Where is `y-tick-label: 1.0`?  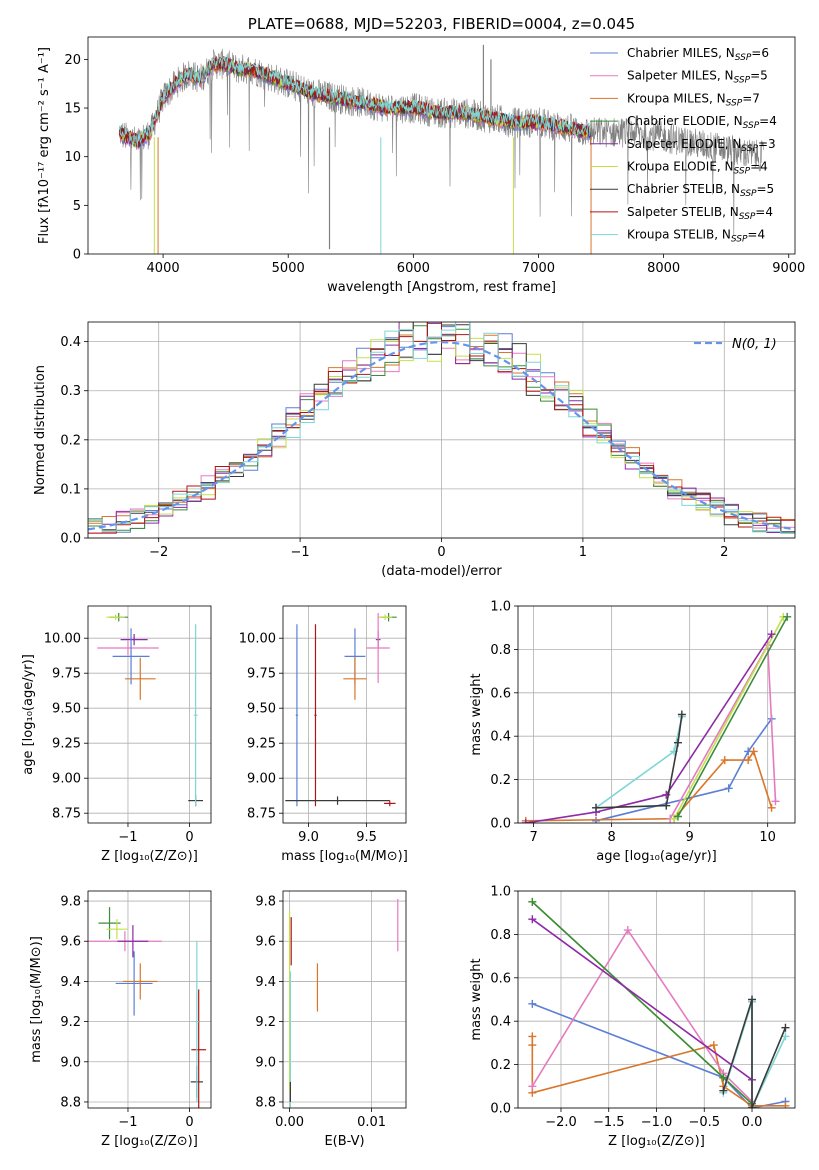
y-tick-label: 1.0 is located at coordinates (500, 607).